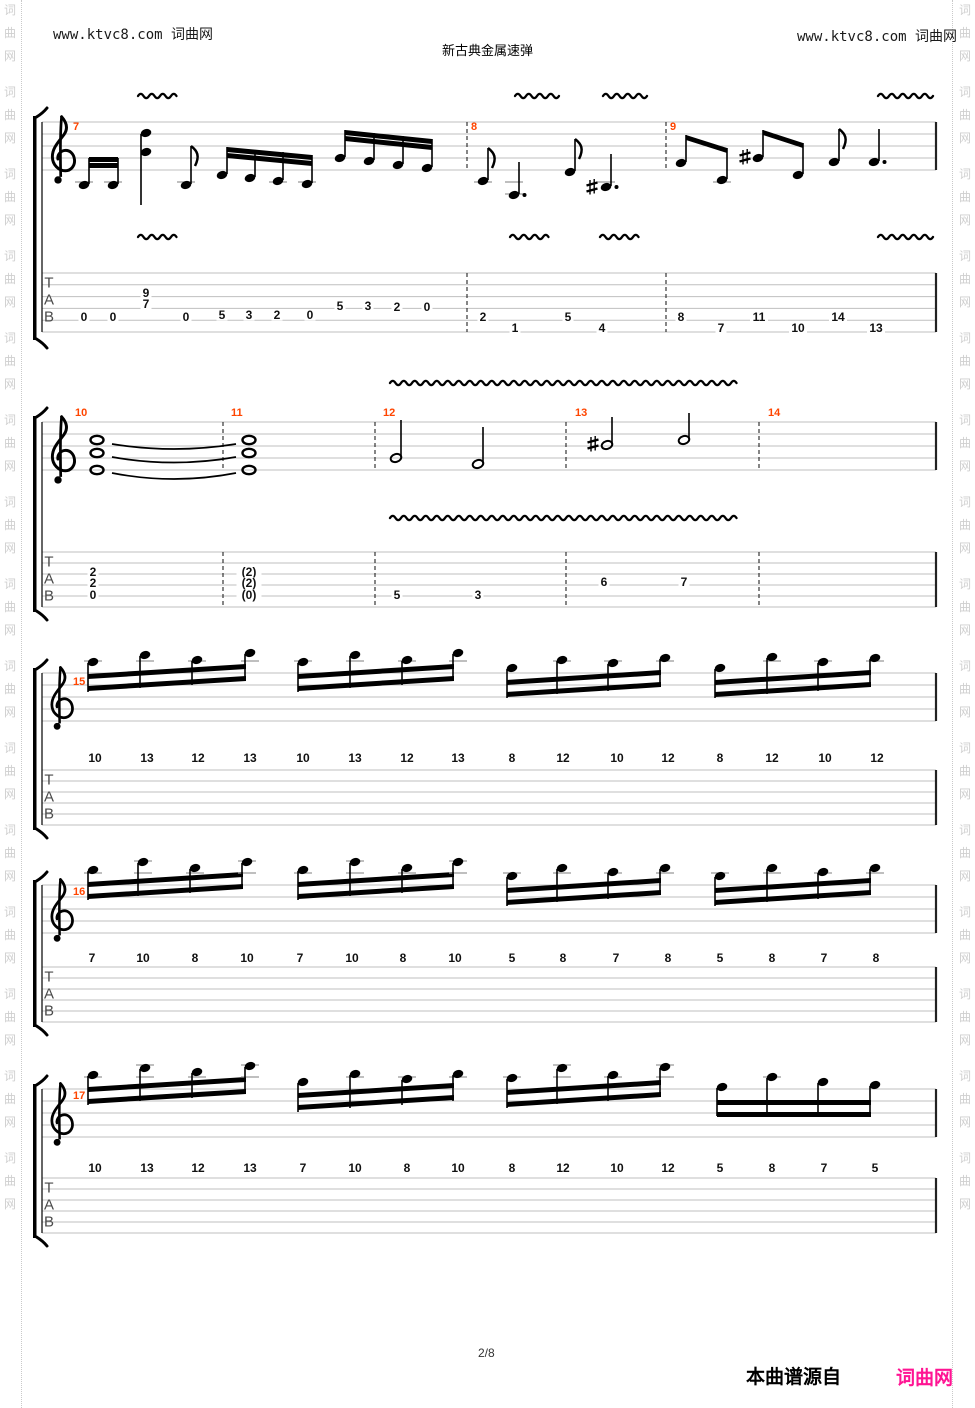  Describe the element at coordinates (427, 307) in the screenshot. I see `tab-fret-number: 0` at that location.